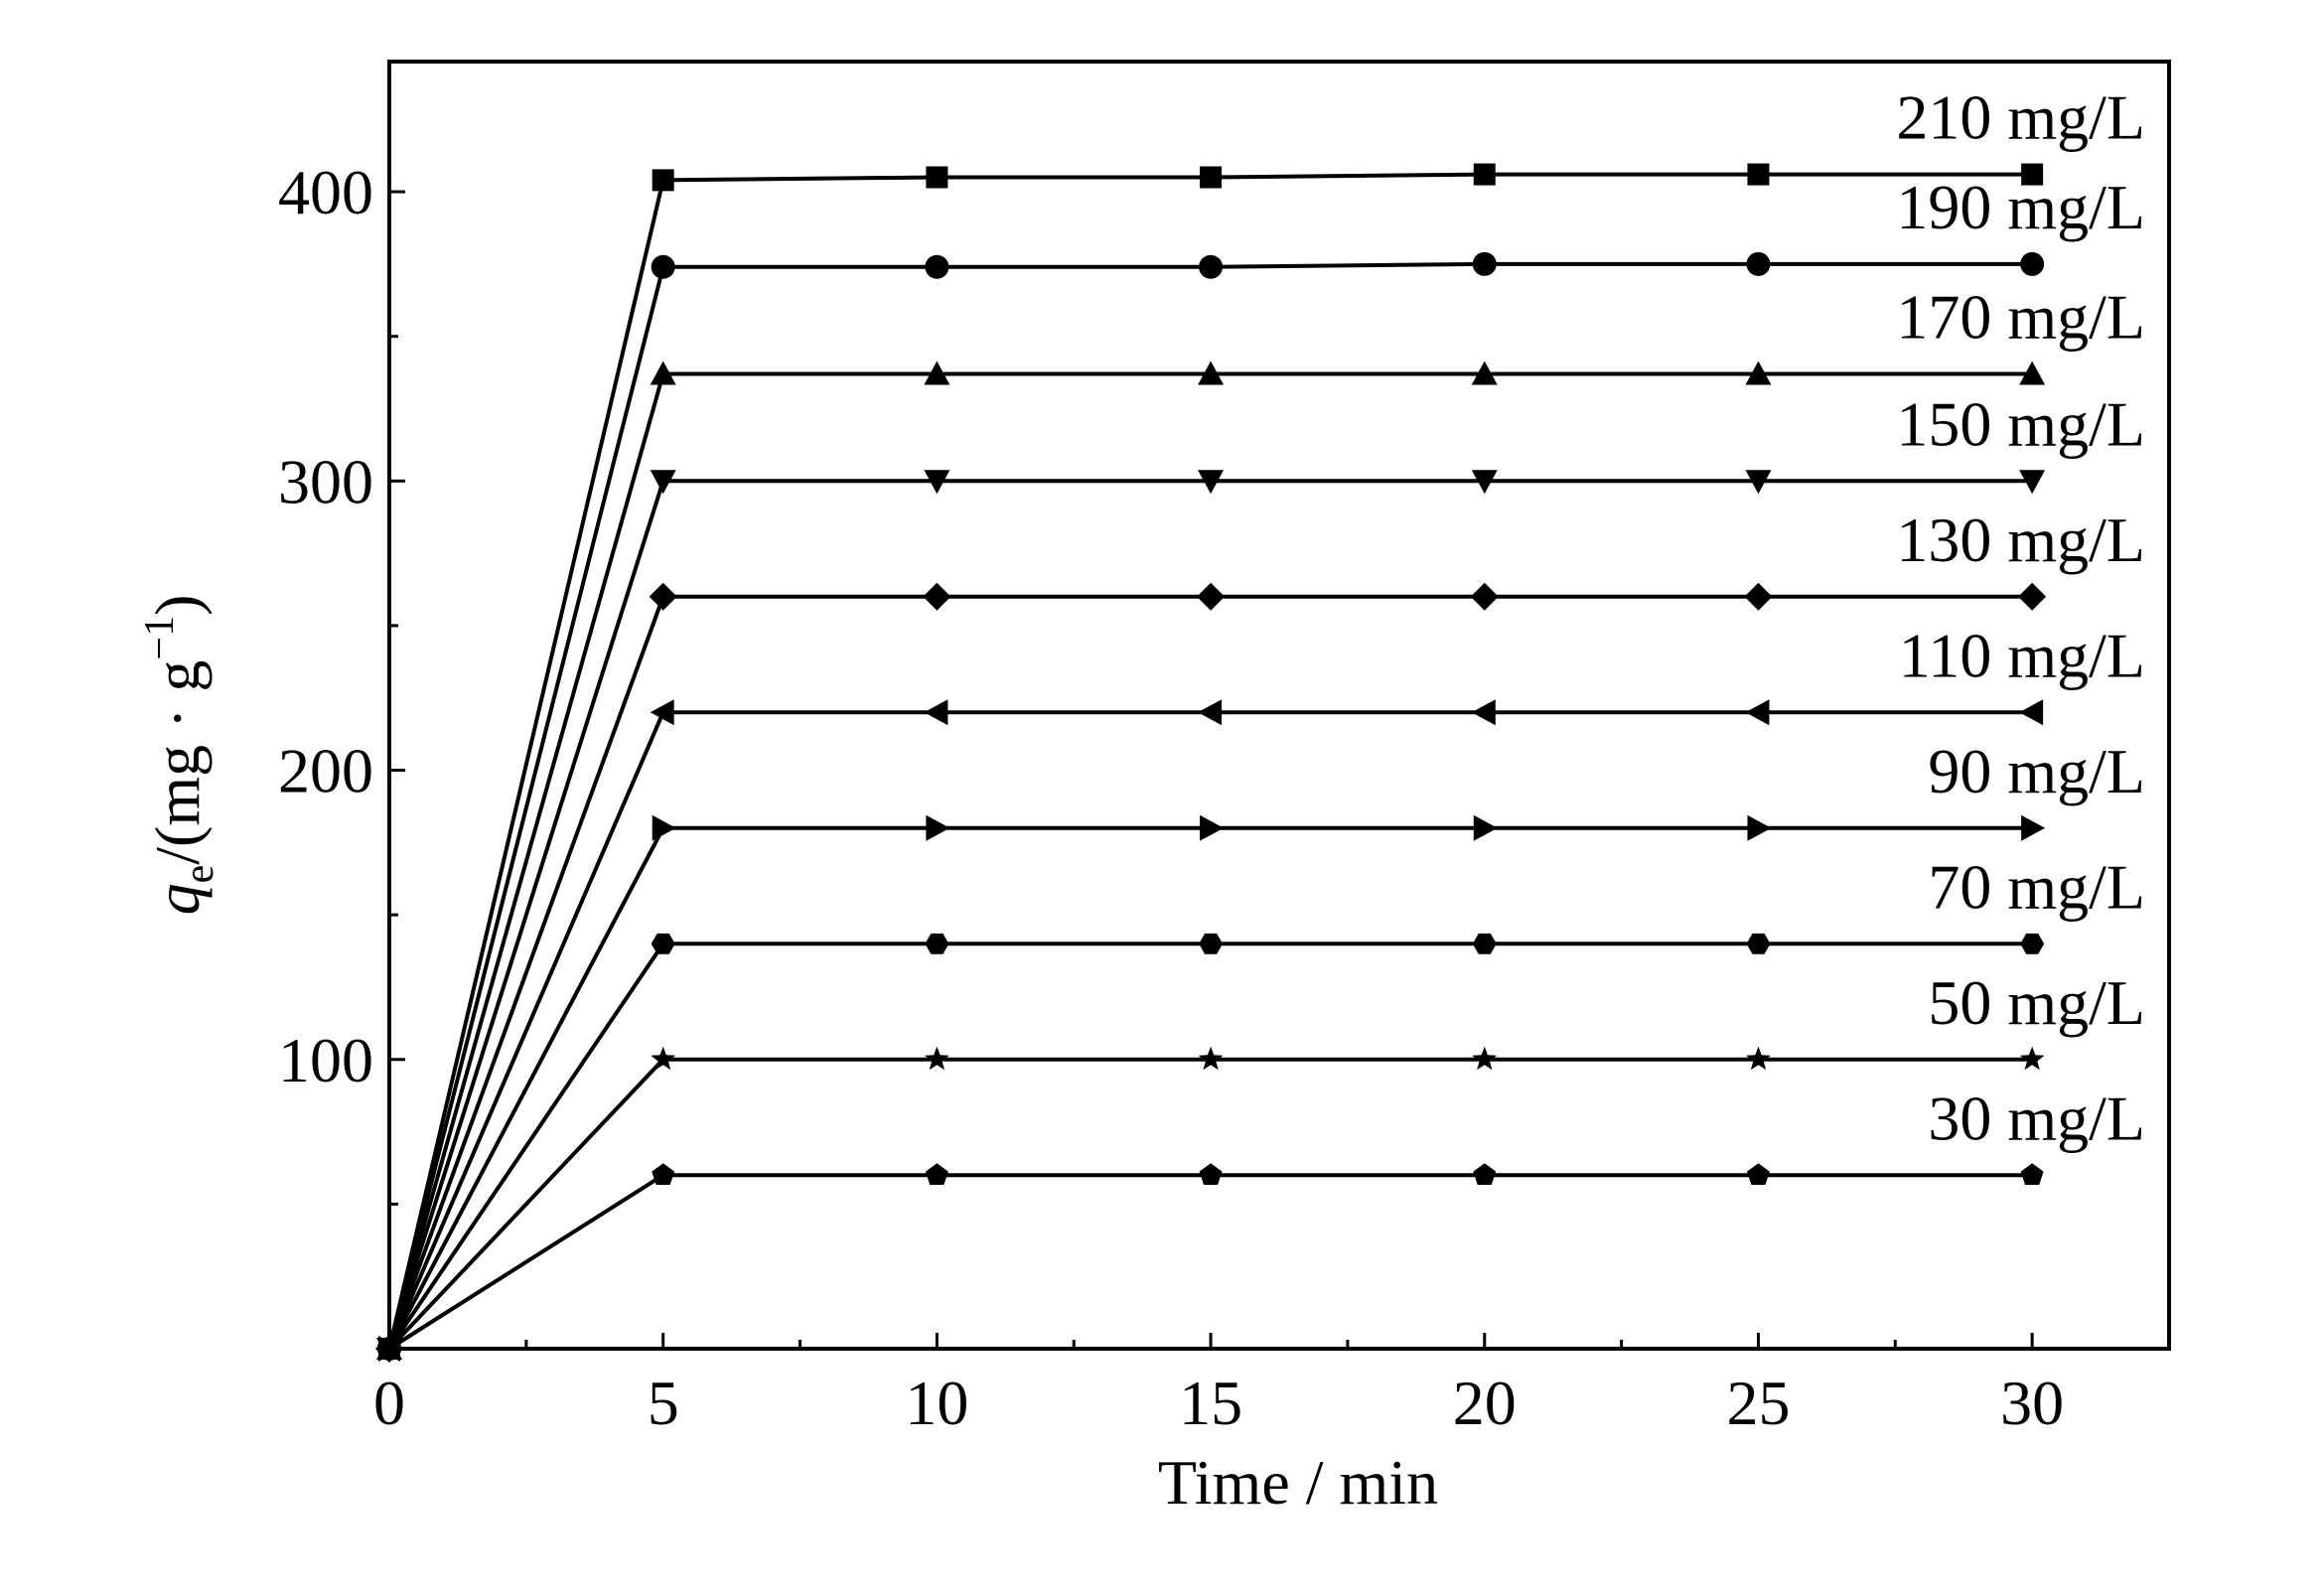 This screenshot has height=1596, width=2321. I want to click on series-label-7: 70 mg/L, so click(2036, 887).